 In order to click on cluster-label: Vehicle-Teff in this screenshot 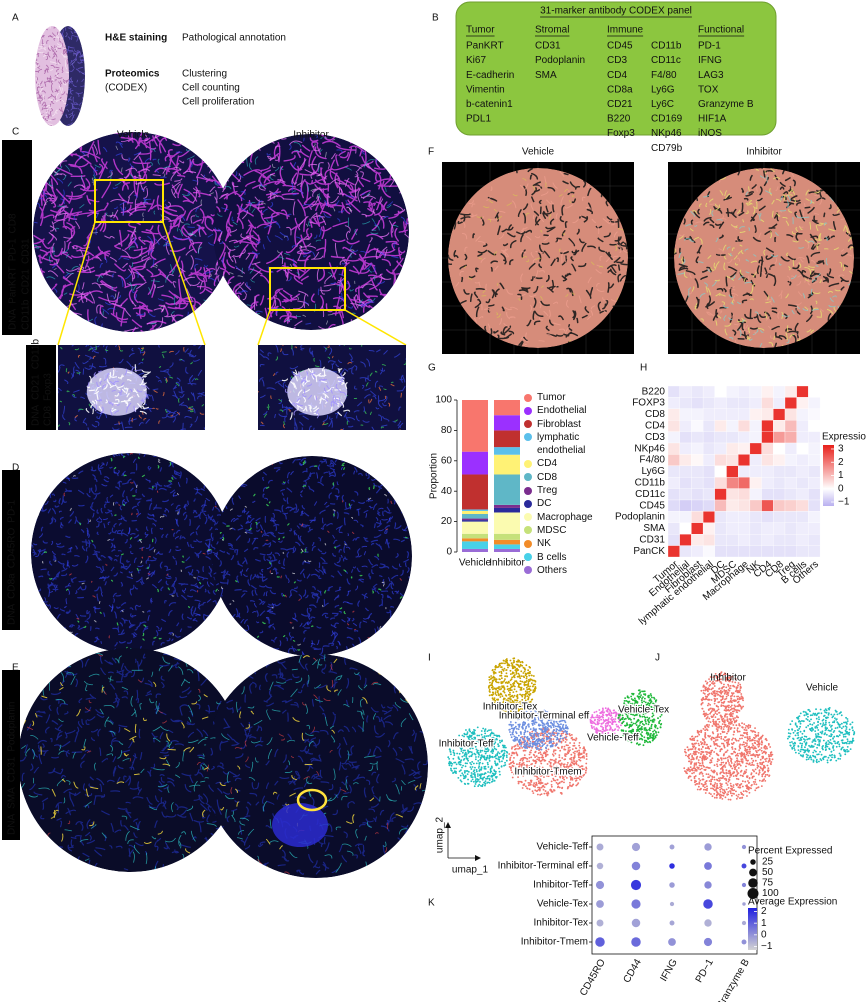, I will do `click(613, 738)`.